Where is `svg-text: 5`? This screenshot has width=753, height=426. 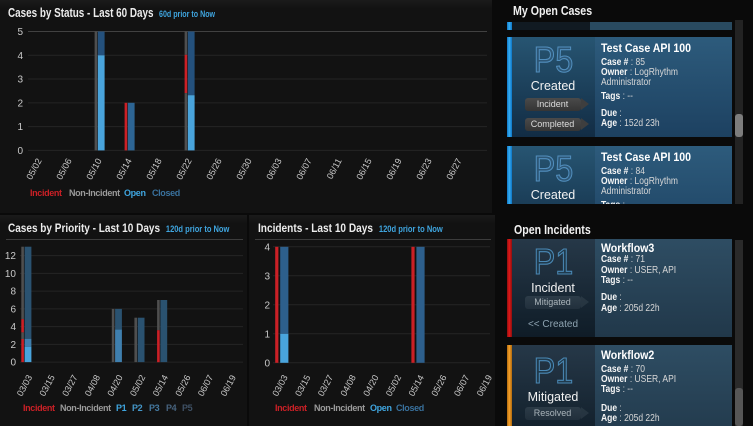
svg-text: 5 is located at coordinates (20, 32).